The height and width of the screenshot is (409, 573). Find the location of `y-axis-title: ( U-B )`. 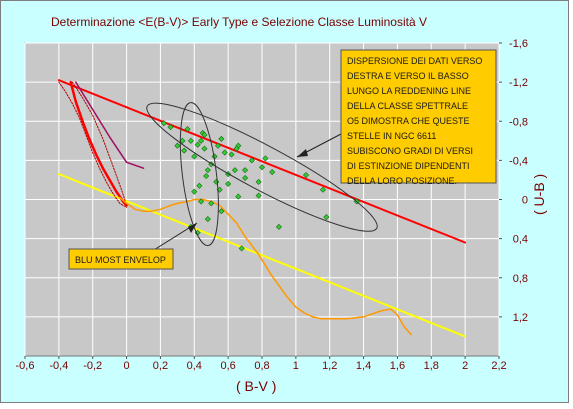

y-axis-title: ( U-B ) is located at coordinates (539, 194).